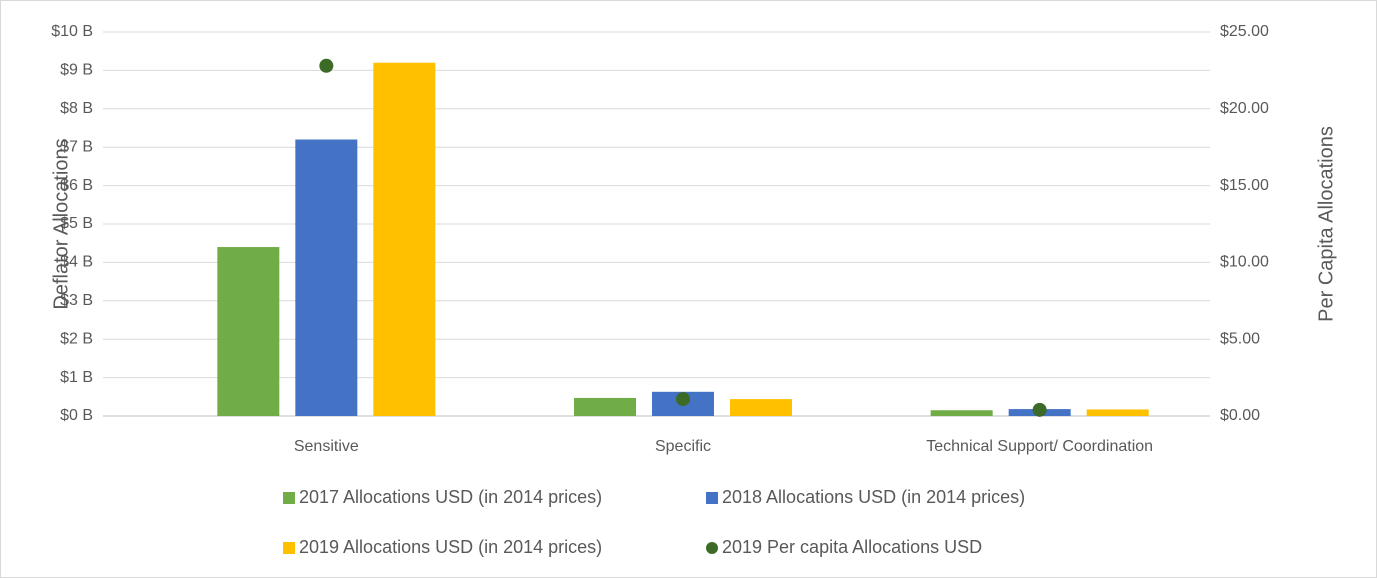  I want to click on y2-tick-label: $15.00, so click(1244, 185).